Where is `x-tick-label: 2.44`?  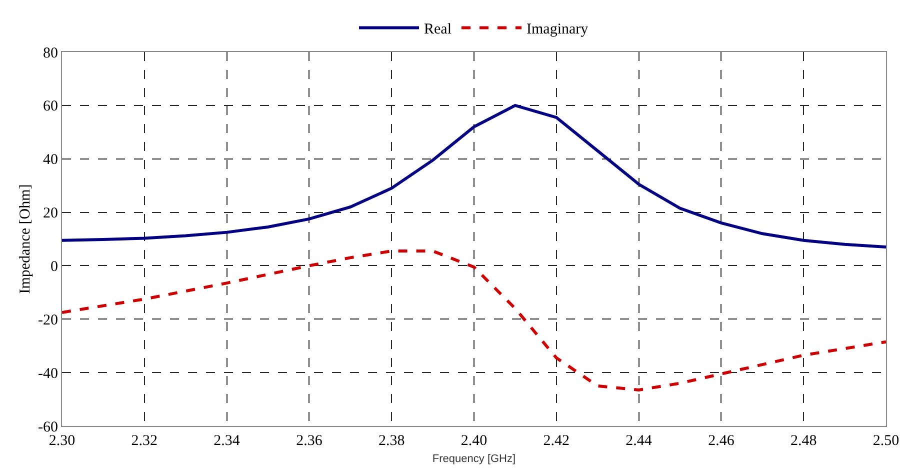 x-tick-label: 2.44 is located at coordinates (639, 441).